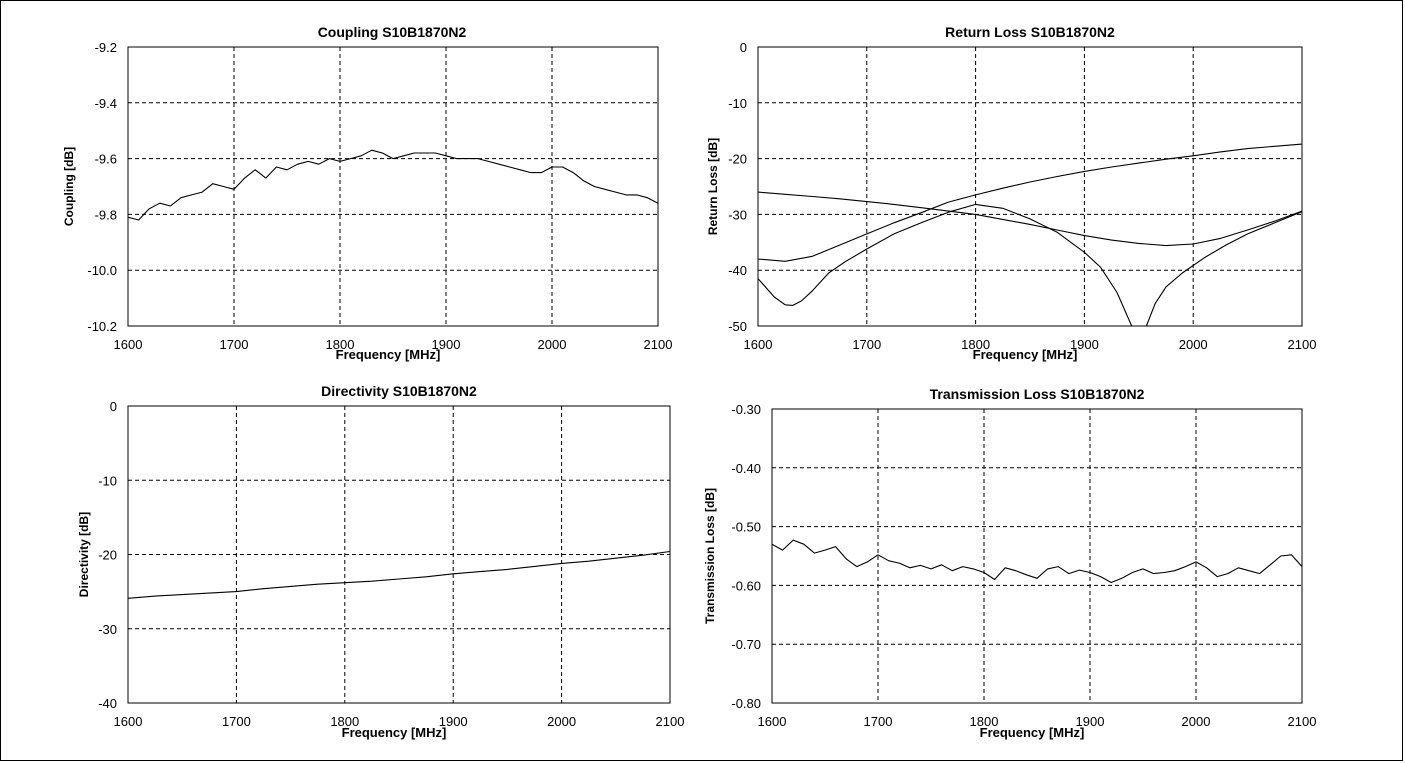 Image resolution: width=1405 pixels, height=763 pixels. I want to click on coupling-title: Coupling S10B1870N2, so click(392, 32).